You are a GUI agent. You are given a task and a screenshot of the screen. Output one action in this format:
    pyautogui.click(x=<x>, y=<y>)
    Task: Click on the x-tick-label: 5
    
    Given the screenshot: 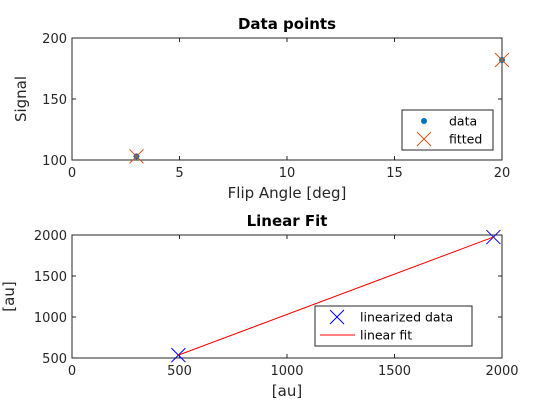 What is the action you would take?
    pyautogui.click(x=179, y=173)
    